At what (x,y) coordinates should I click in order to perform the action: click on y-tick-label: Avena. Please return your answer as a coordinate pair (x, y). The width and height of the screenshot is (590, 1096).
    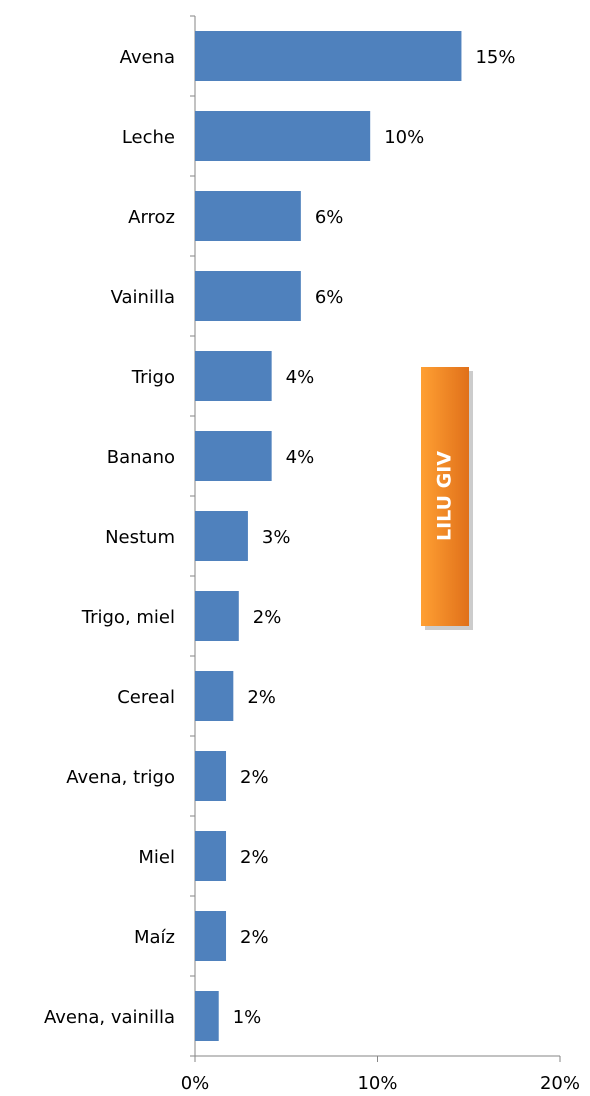
    Looking at the image, I should click on (147, 57).